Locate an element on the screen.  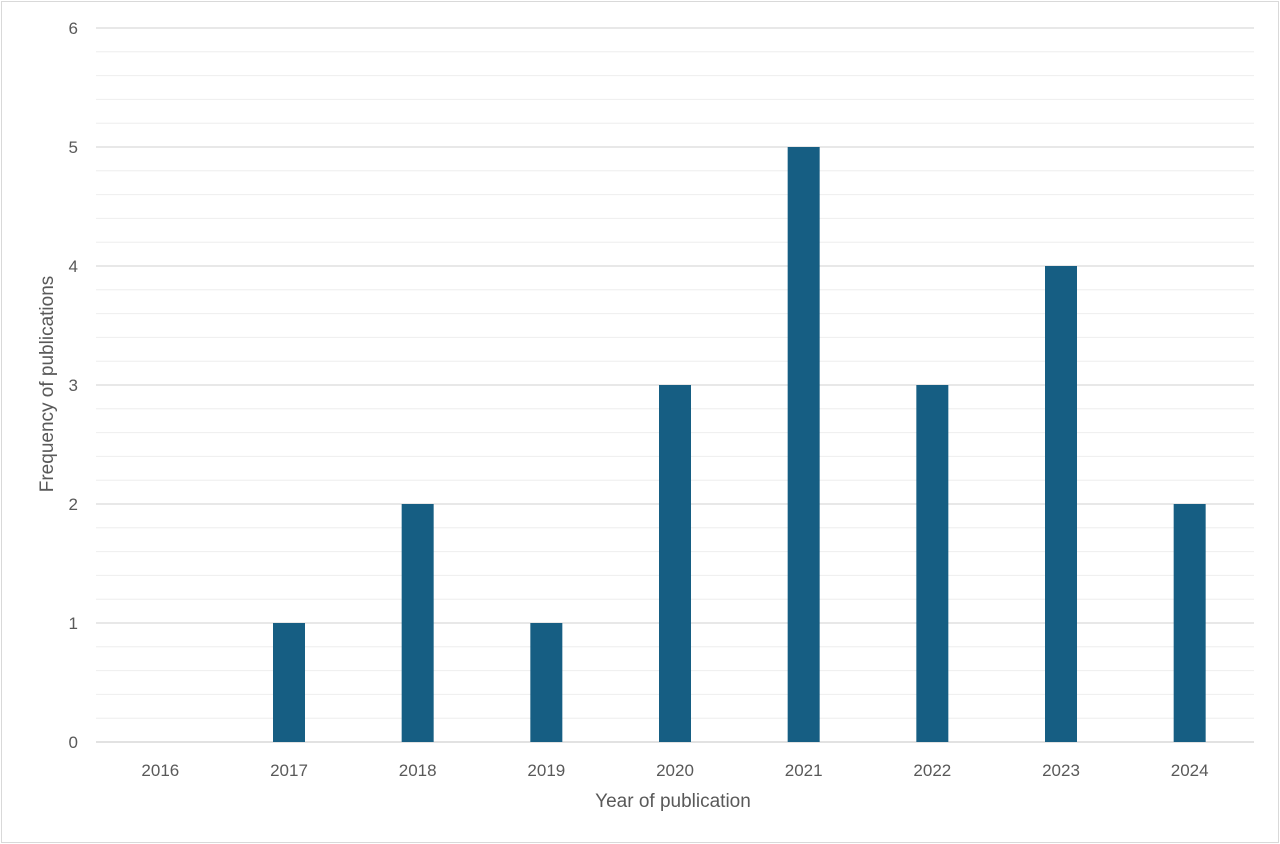
y-tick-labels: 0 1 2 3 4 5 6 is located at coordinates (73, 385).